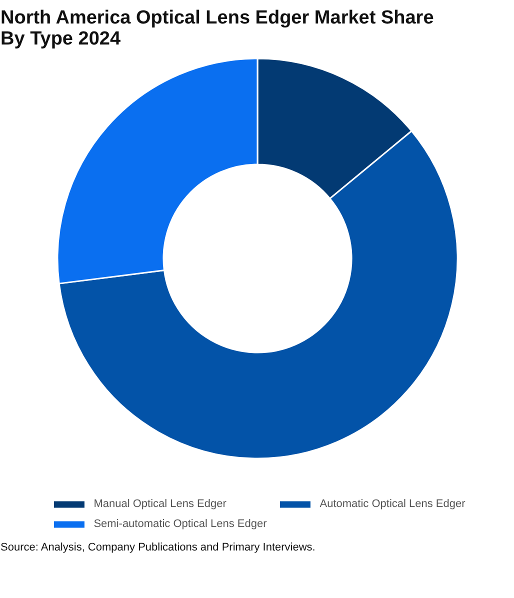  What do you see at coordinates (160, 504) in the screenshot?
I see `legend-label: Manual Optical Lens Edger` at bounding box center [160, 504].